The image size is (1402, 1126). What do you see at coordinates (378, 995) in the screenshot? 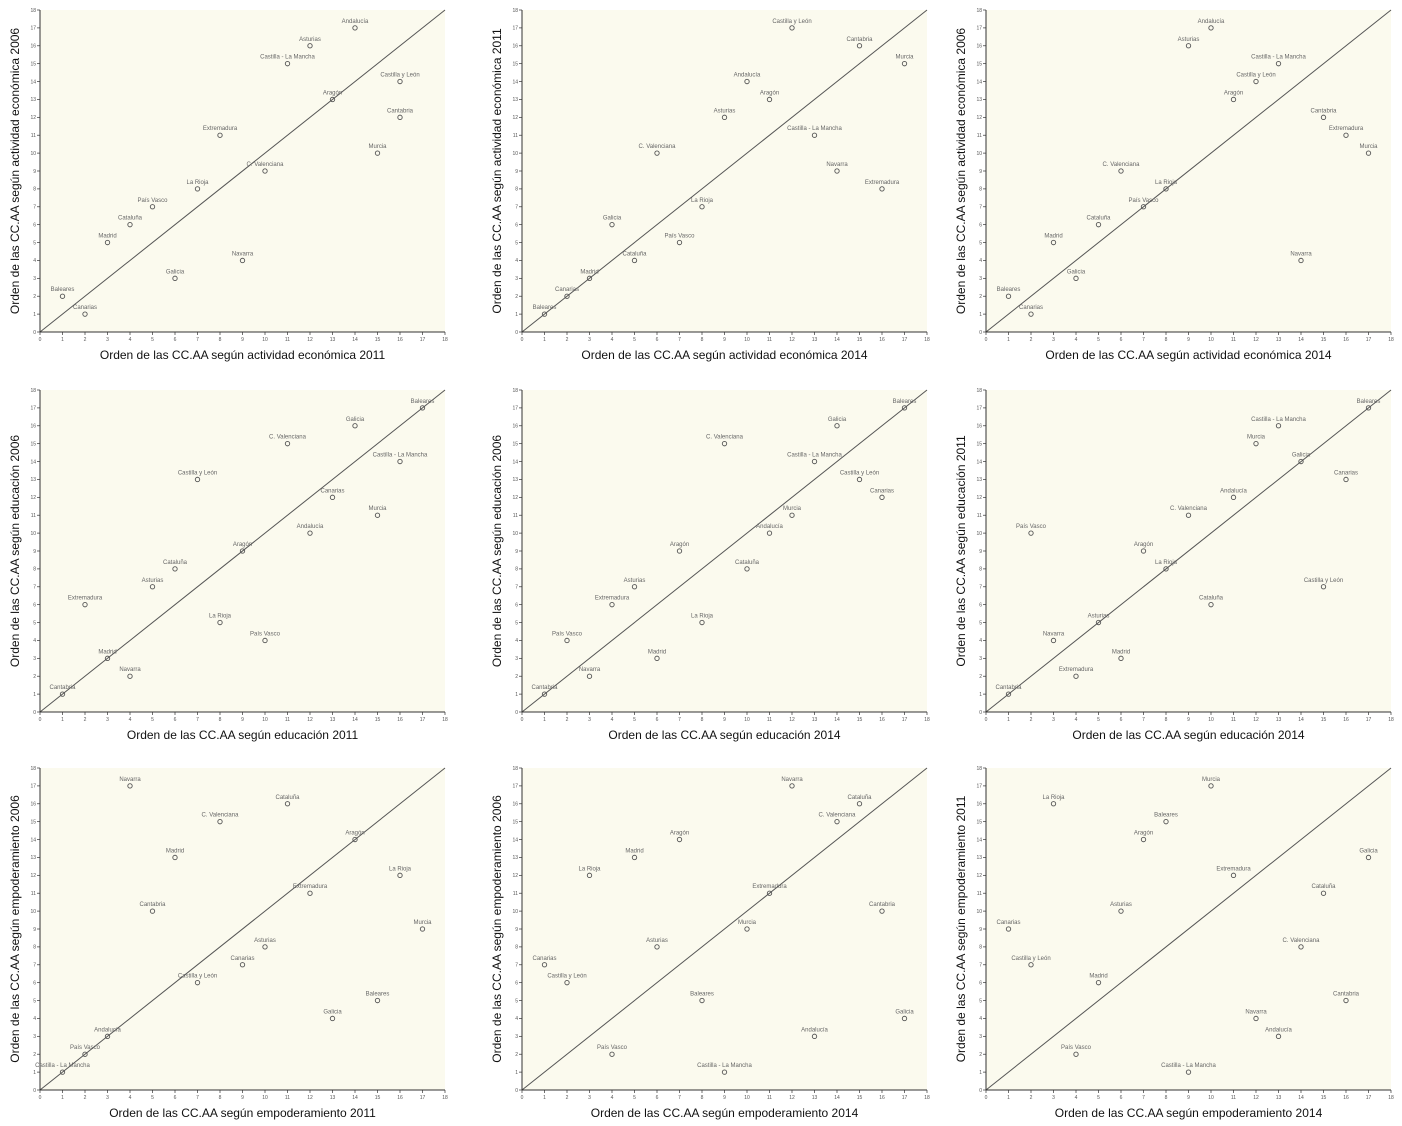
I see `point-label: Baleares` at bounding box center [378, 995].